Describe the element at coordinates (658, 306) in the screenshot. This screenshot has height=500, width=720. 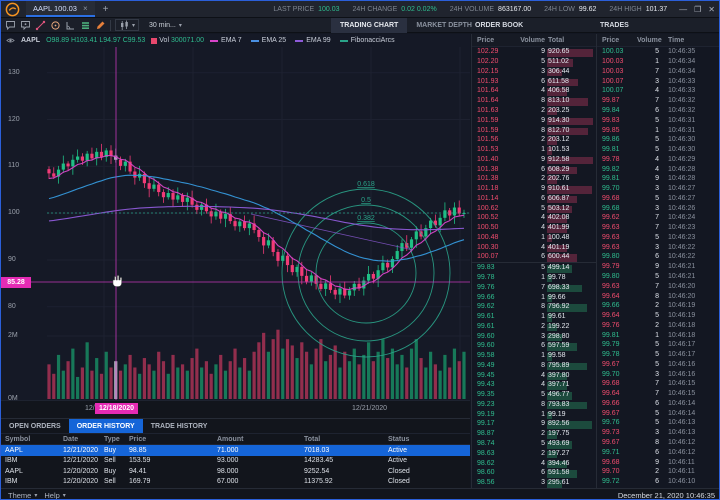
I see `trade-row: 99.66 2 10:46:19` at that location.